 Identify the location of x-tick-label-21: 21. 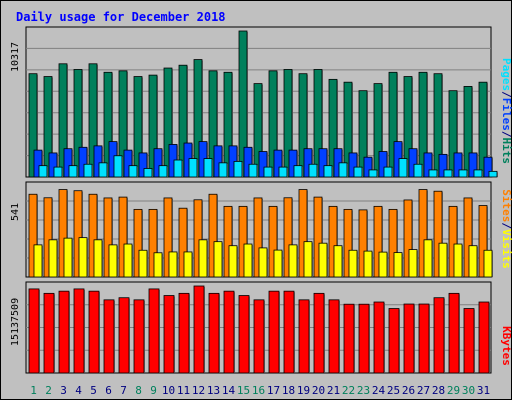
(333, 390).